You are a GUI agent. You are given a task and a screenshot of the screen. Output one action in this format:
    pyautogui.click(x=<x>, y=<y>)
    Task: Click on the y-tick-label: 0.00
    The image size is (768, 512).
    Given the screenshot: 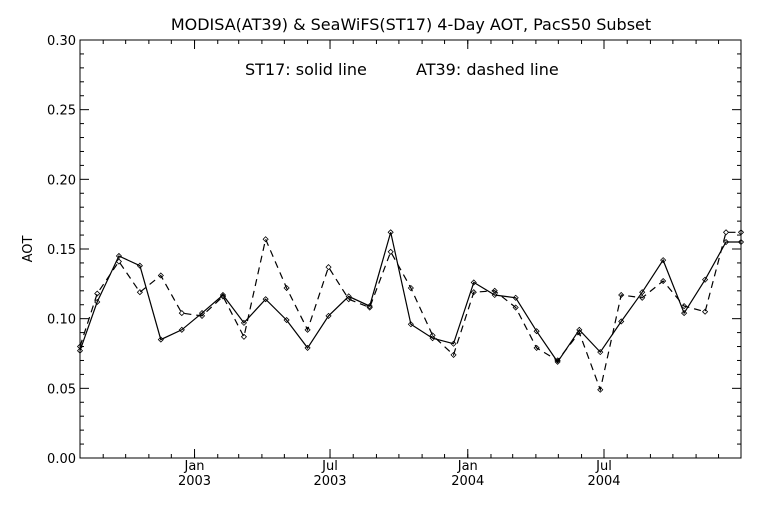 What is the action you would take?
    pyautogui.click(x=61, y=459)
    